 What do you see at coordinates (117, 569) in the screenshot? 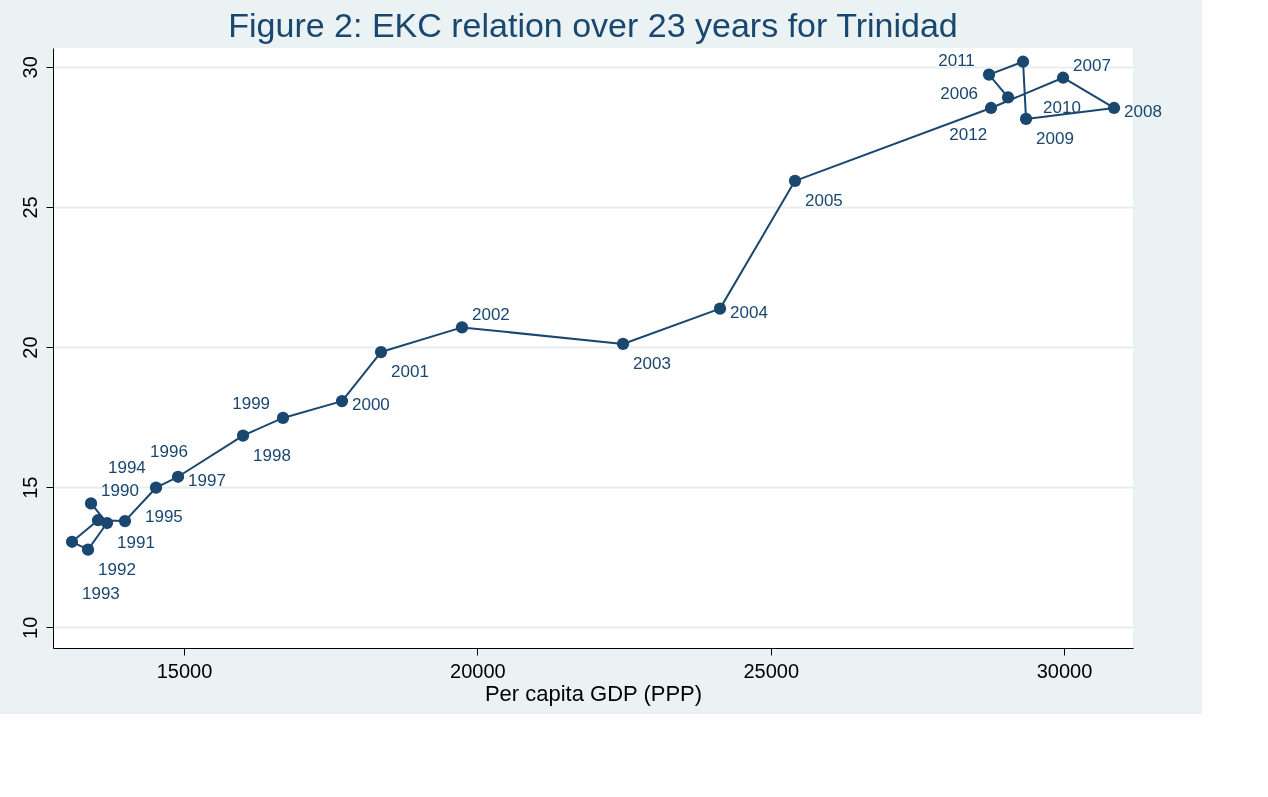
I see `annotation: 1992` at bounding box center [117, 569].